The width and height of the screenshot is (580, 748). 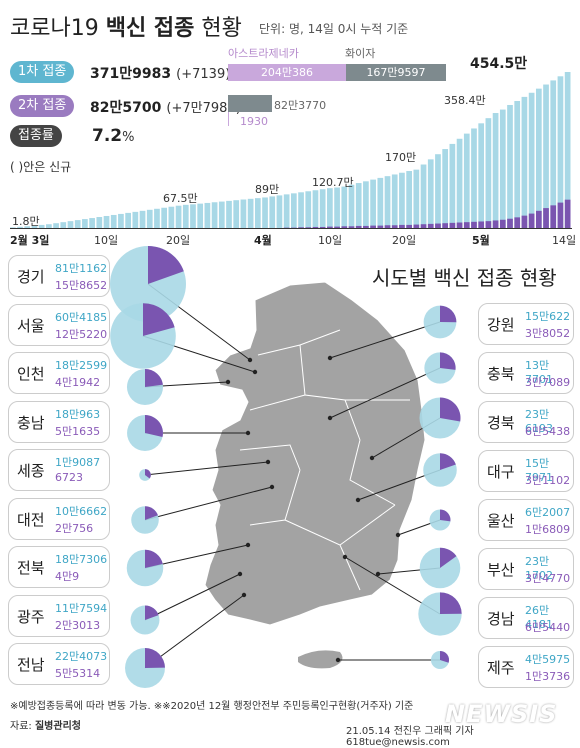 I want to click on map-dot-광주, so click(x=240, y=574).